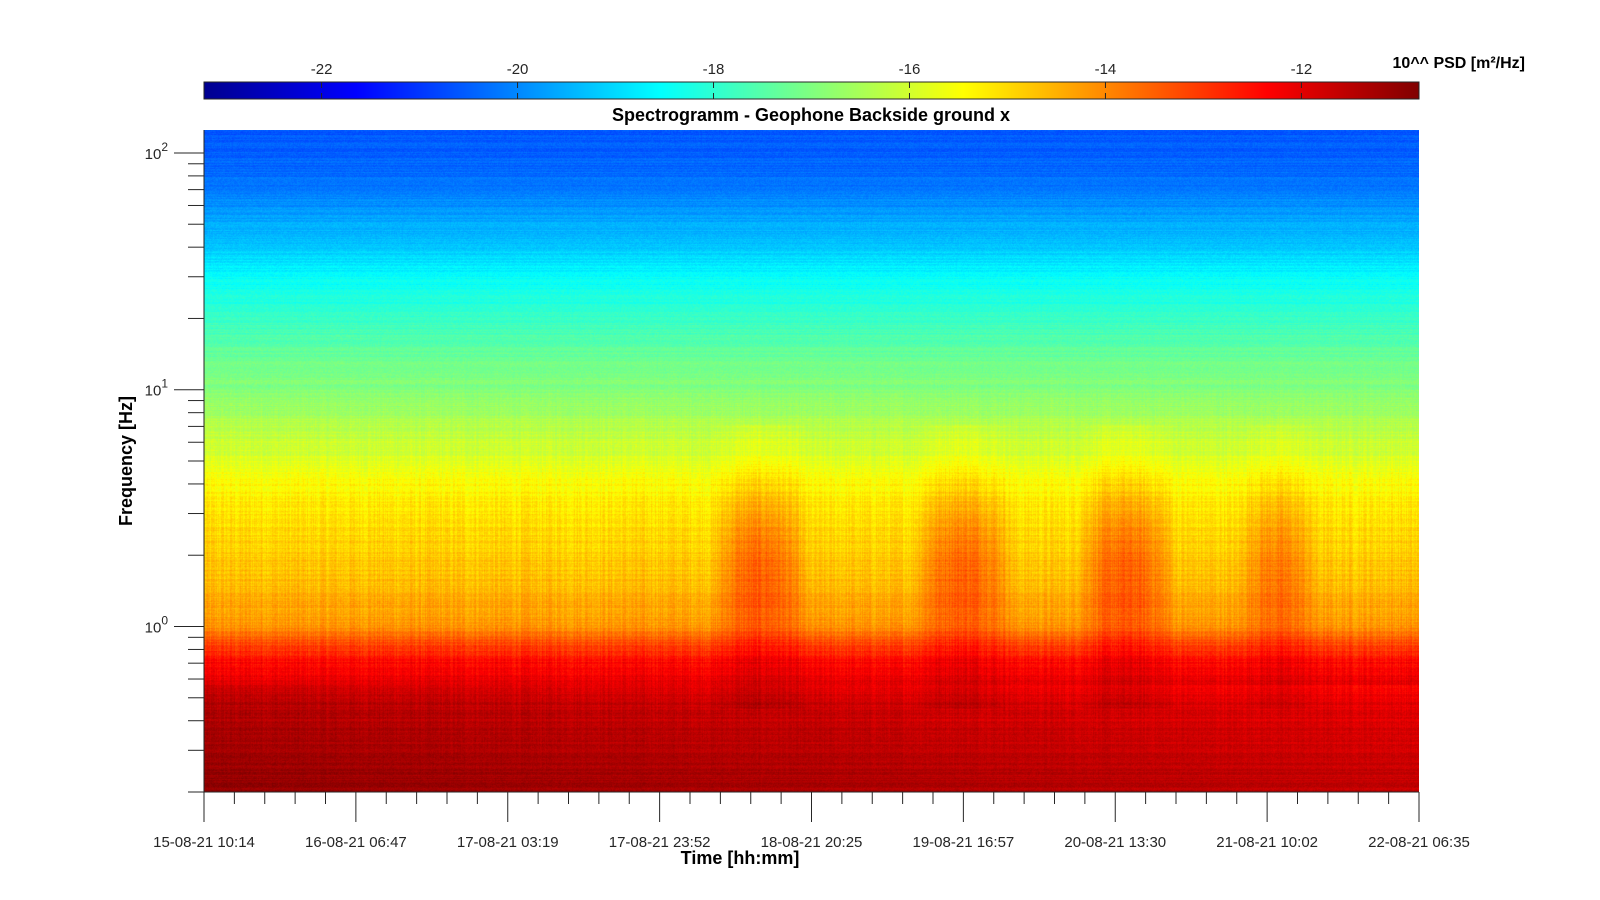 The width and height of the screenshot is (1600, 900). Describe the element at coordinates (910, 69) in the screenshot. I see `colorbar-tick-label: -16` at that location.